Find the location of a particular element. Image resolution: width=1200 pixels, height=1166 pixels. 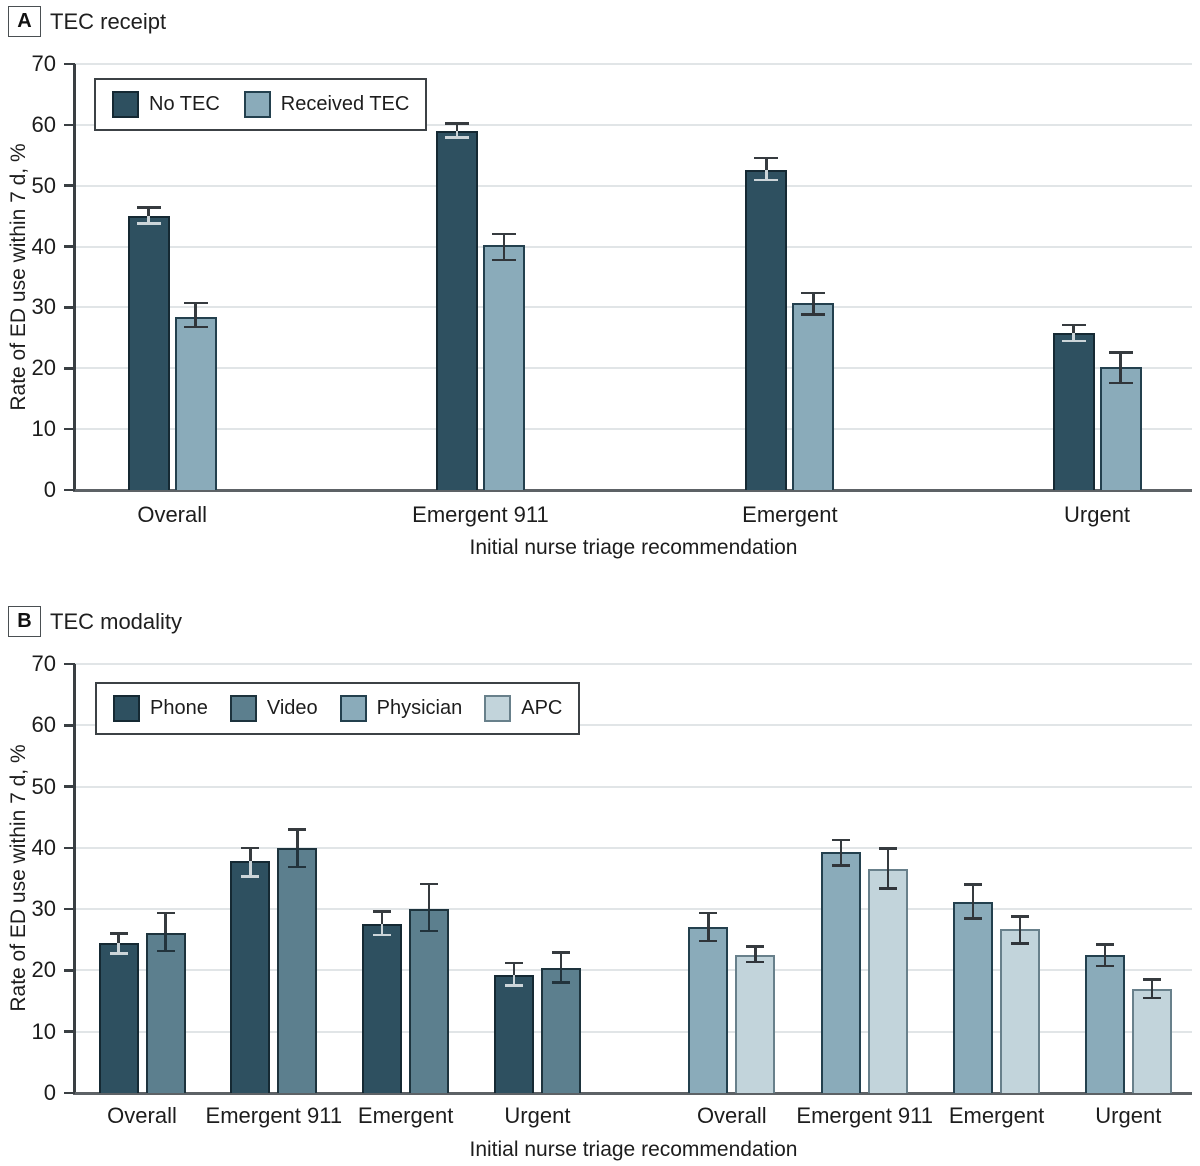

bar-received-tec-urgent is located at coordinates (1120, 428).